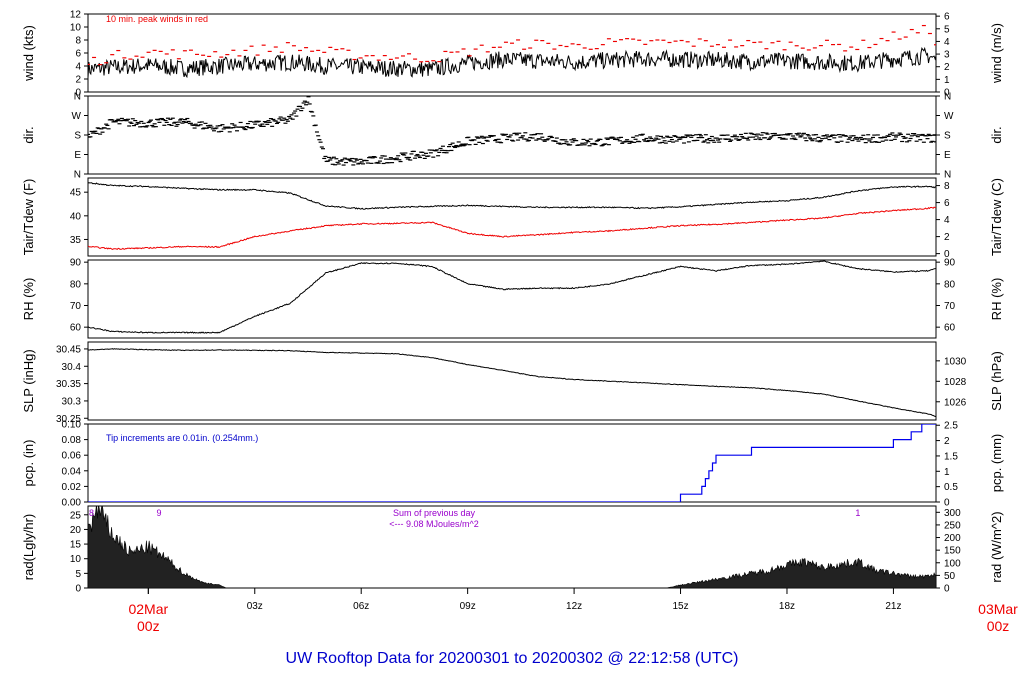  I want to click on rh-ytick-label: 90, so click(76, 263).